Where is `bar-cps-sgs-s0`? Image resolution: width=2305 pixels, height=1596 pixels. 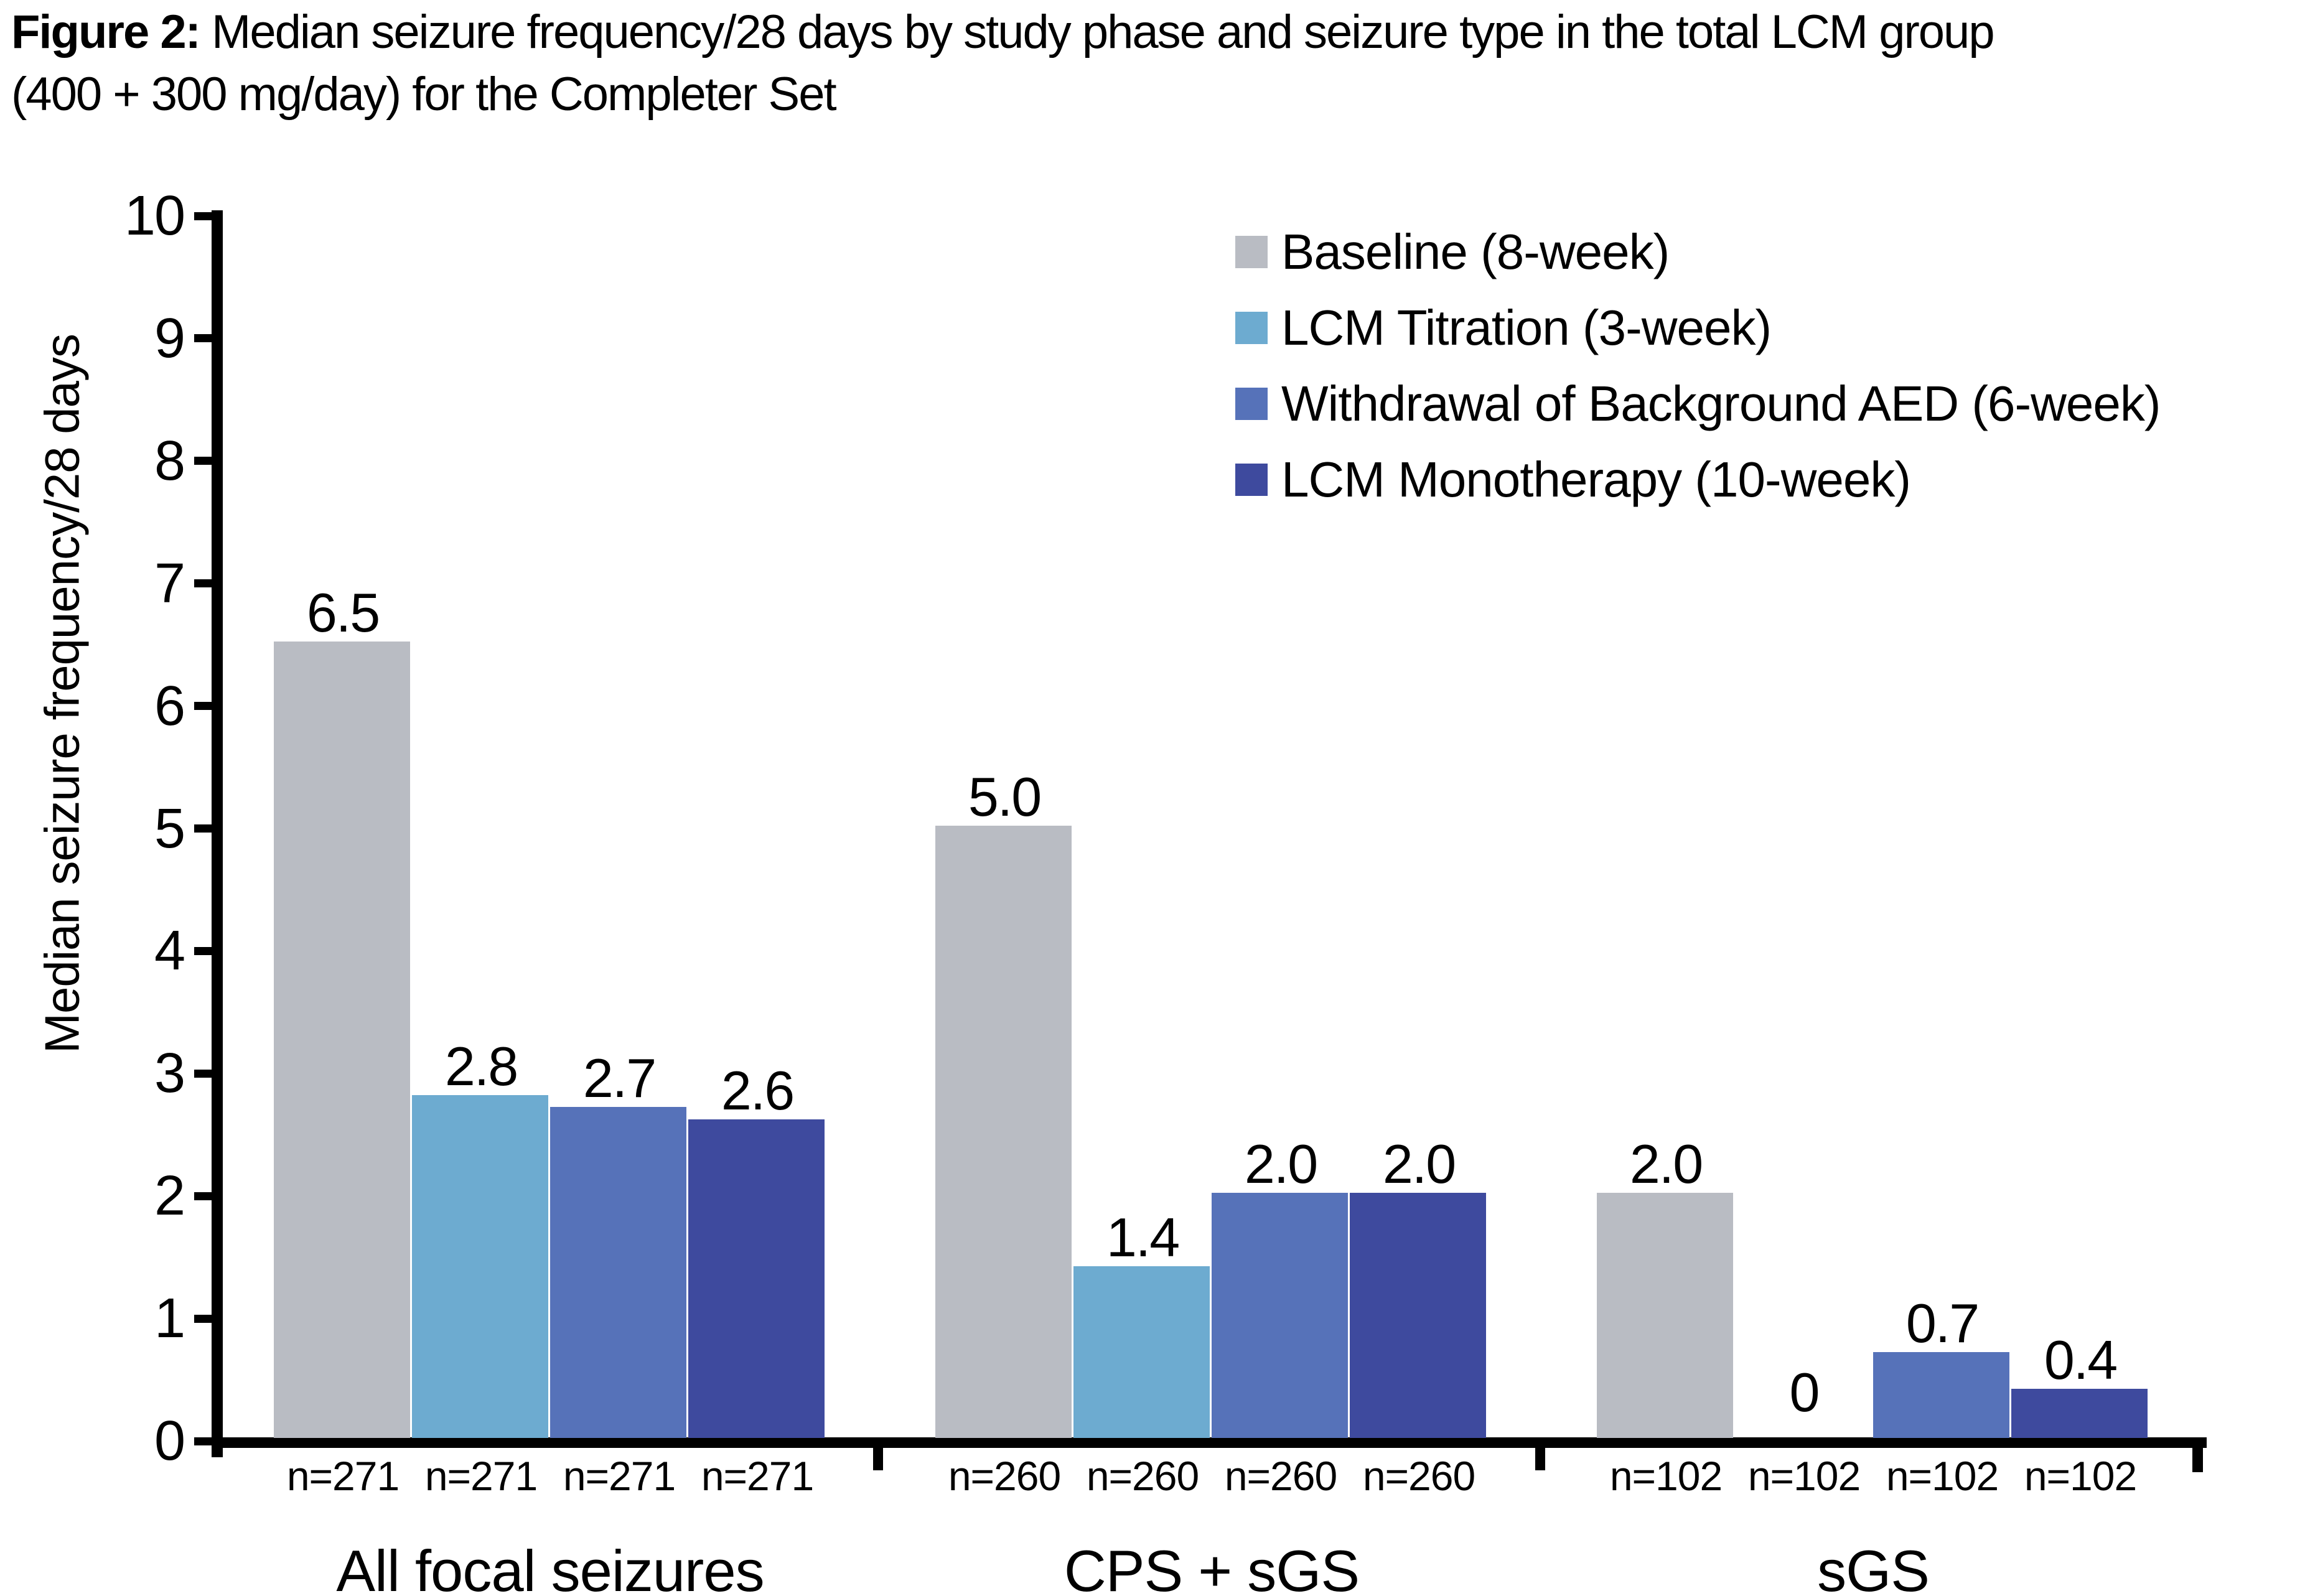 bar-cps-sgs-s0 is located at coordinates (1003, 1131).